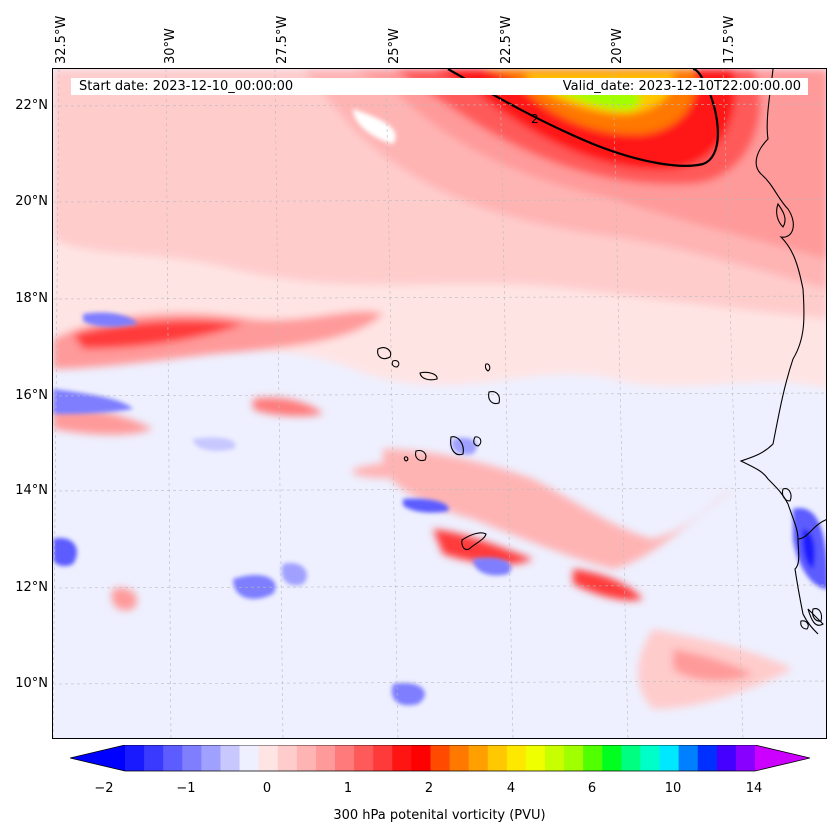 The image size is (837, 836). Describe the element at coordinates (729, 39) in the screenshot. I see `lon-label: 17.5°W` at that location.